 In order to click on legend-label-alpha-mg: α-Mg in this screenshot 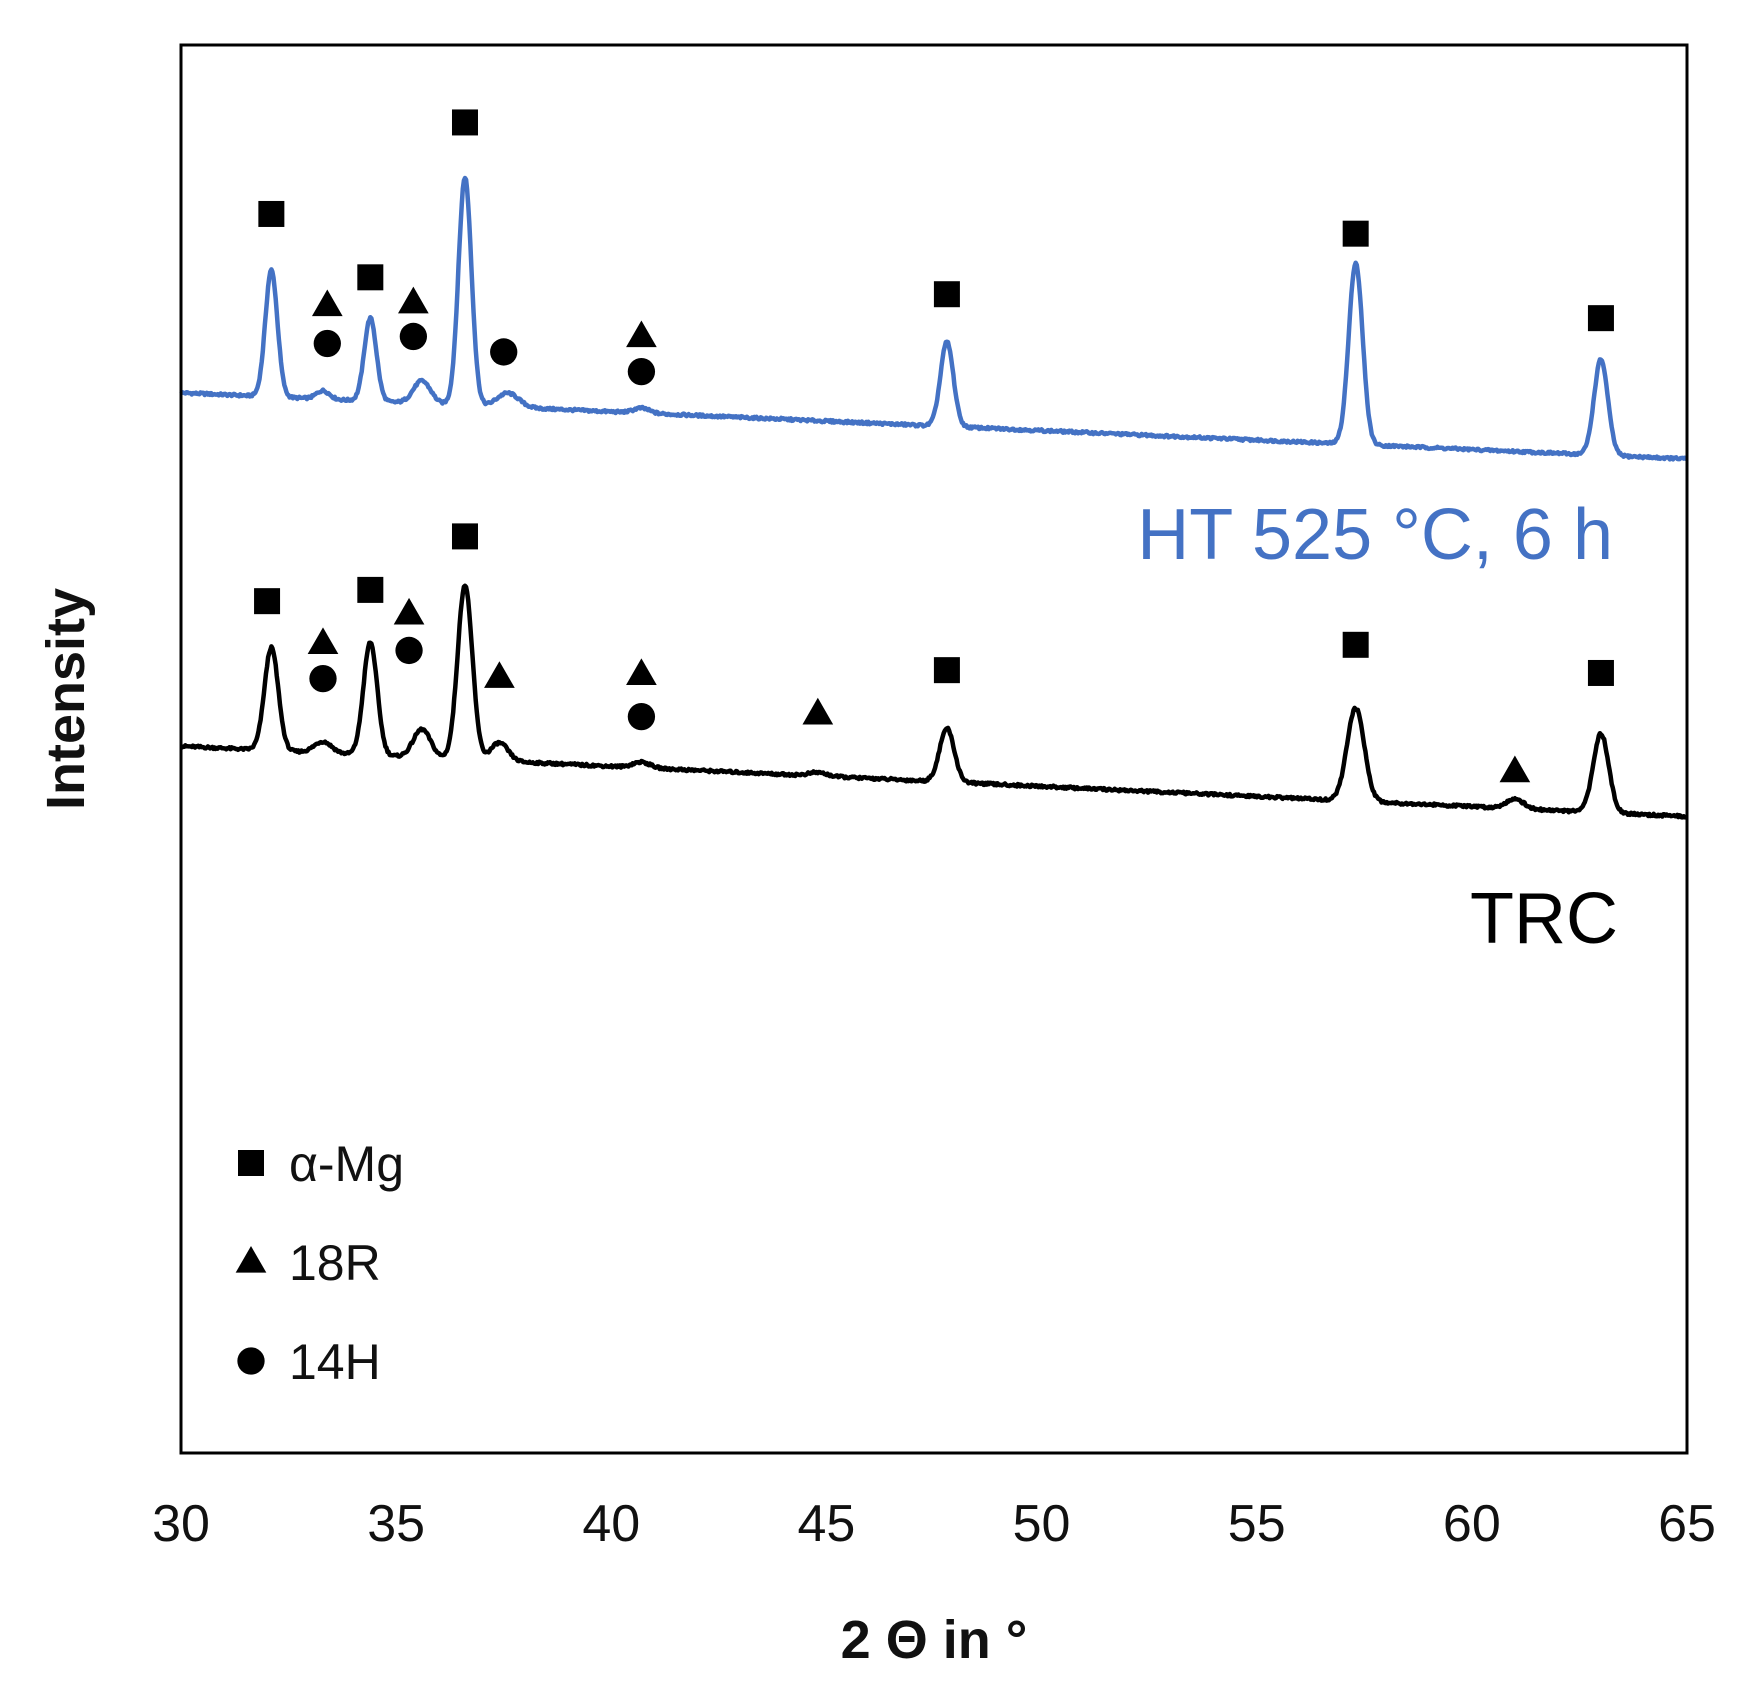, I will do `click(346, 1164)`.